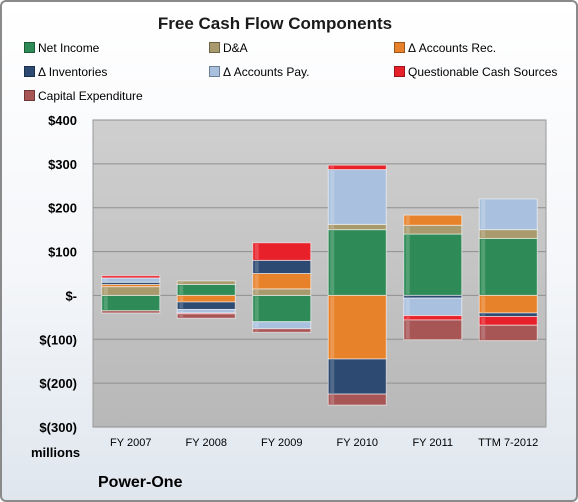 The width and height of the screenshot is (578, 502). I want to click on legend-label: Net Income, so click(69, 48).